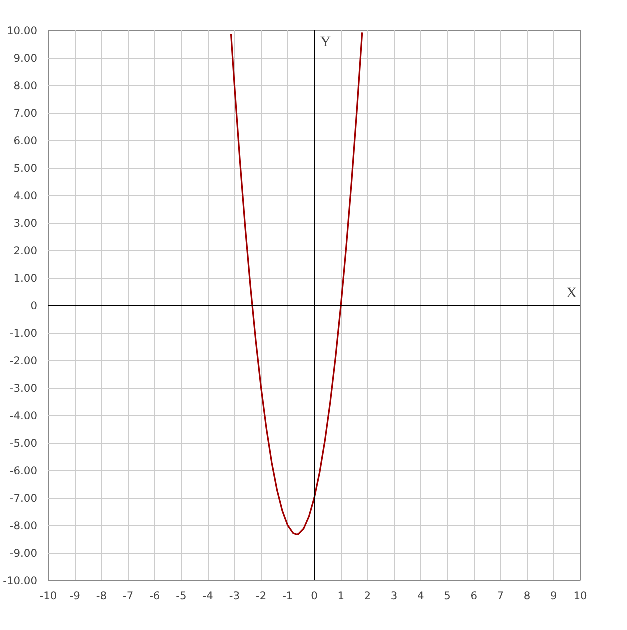  What do you see at coordinates (24, 361) in the screenshot?
I see `y-tick-label: -2.00` at bounding box center [24, 361].